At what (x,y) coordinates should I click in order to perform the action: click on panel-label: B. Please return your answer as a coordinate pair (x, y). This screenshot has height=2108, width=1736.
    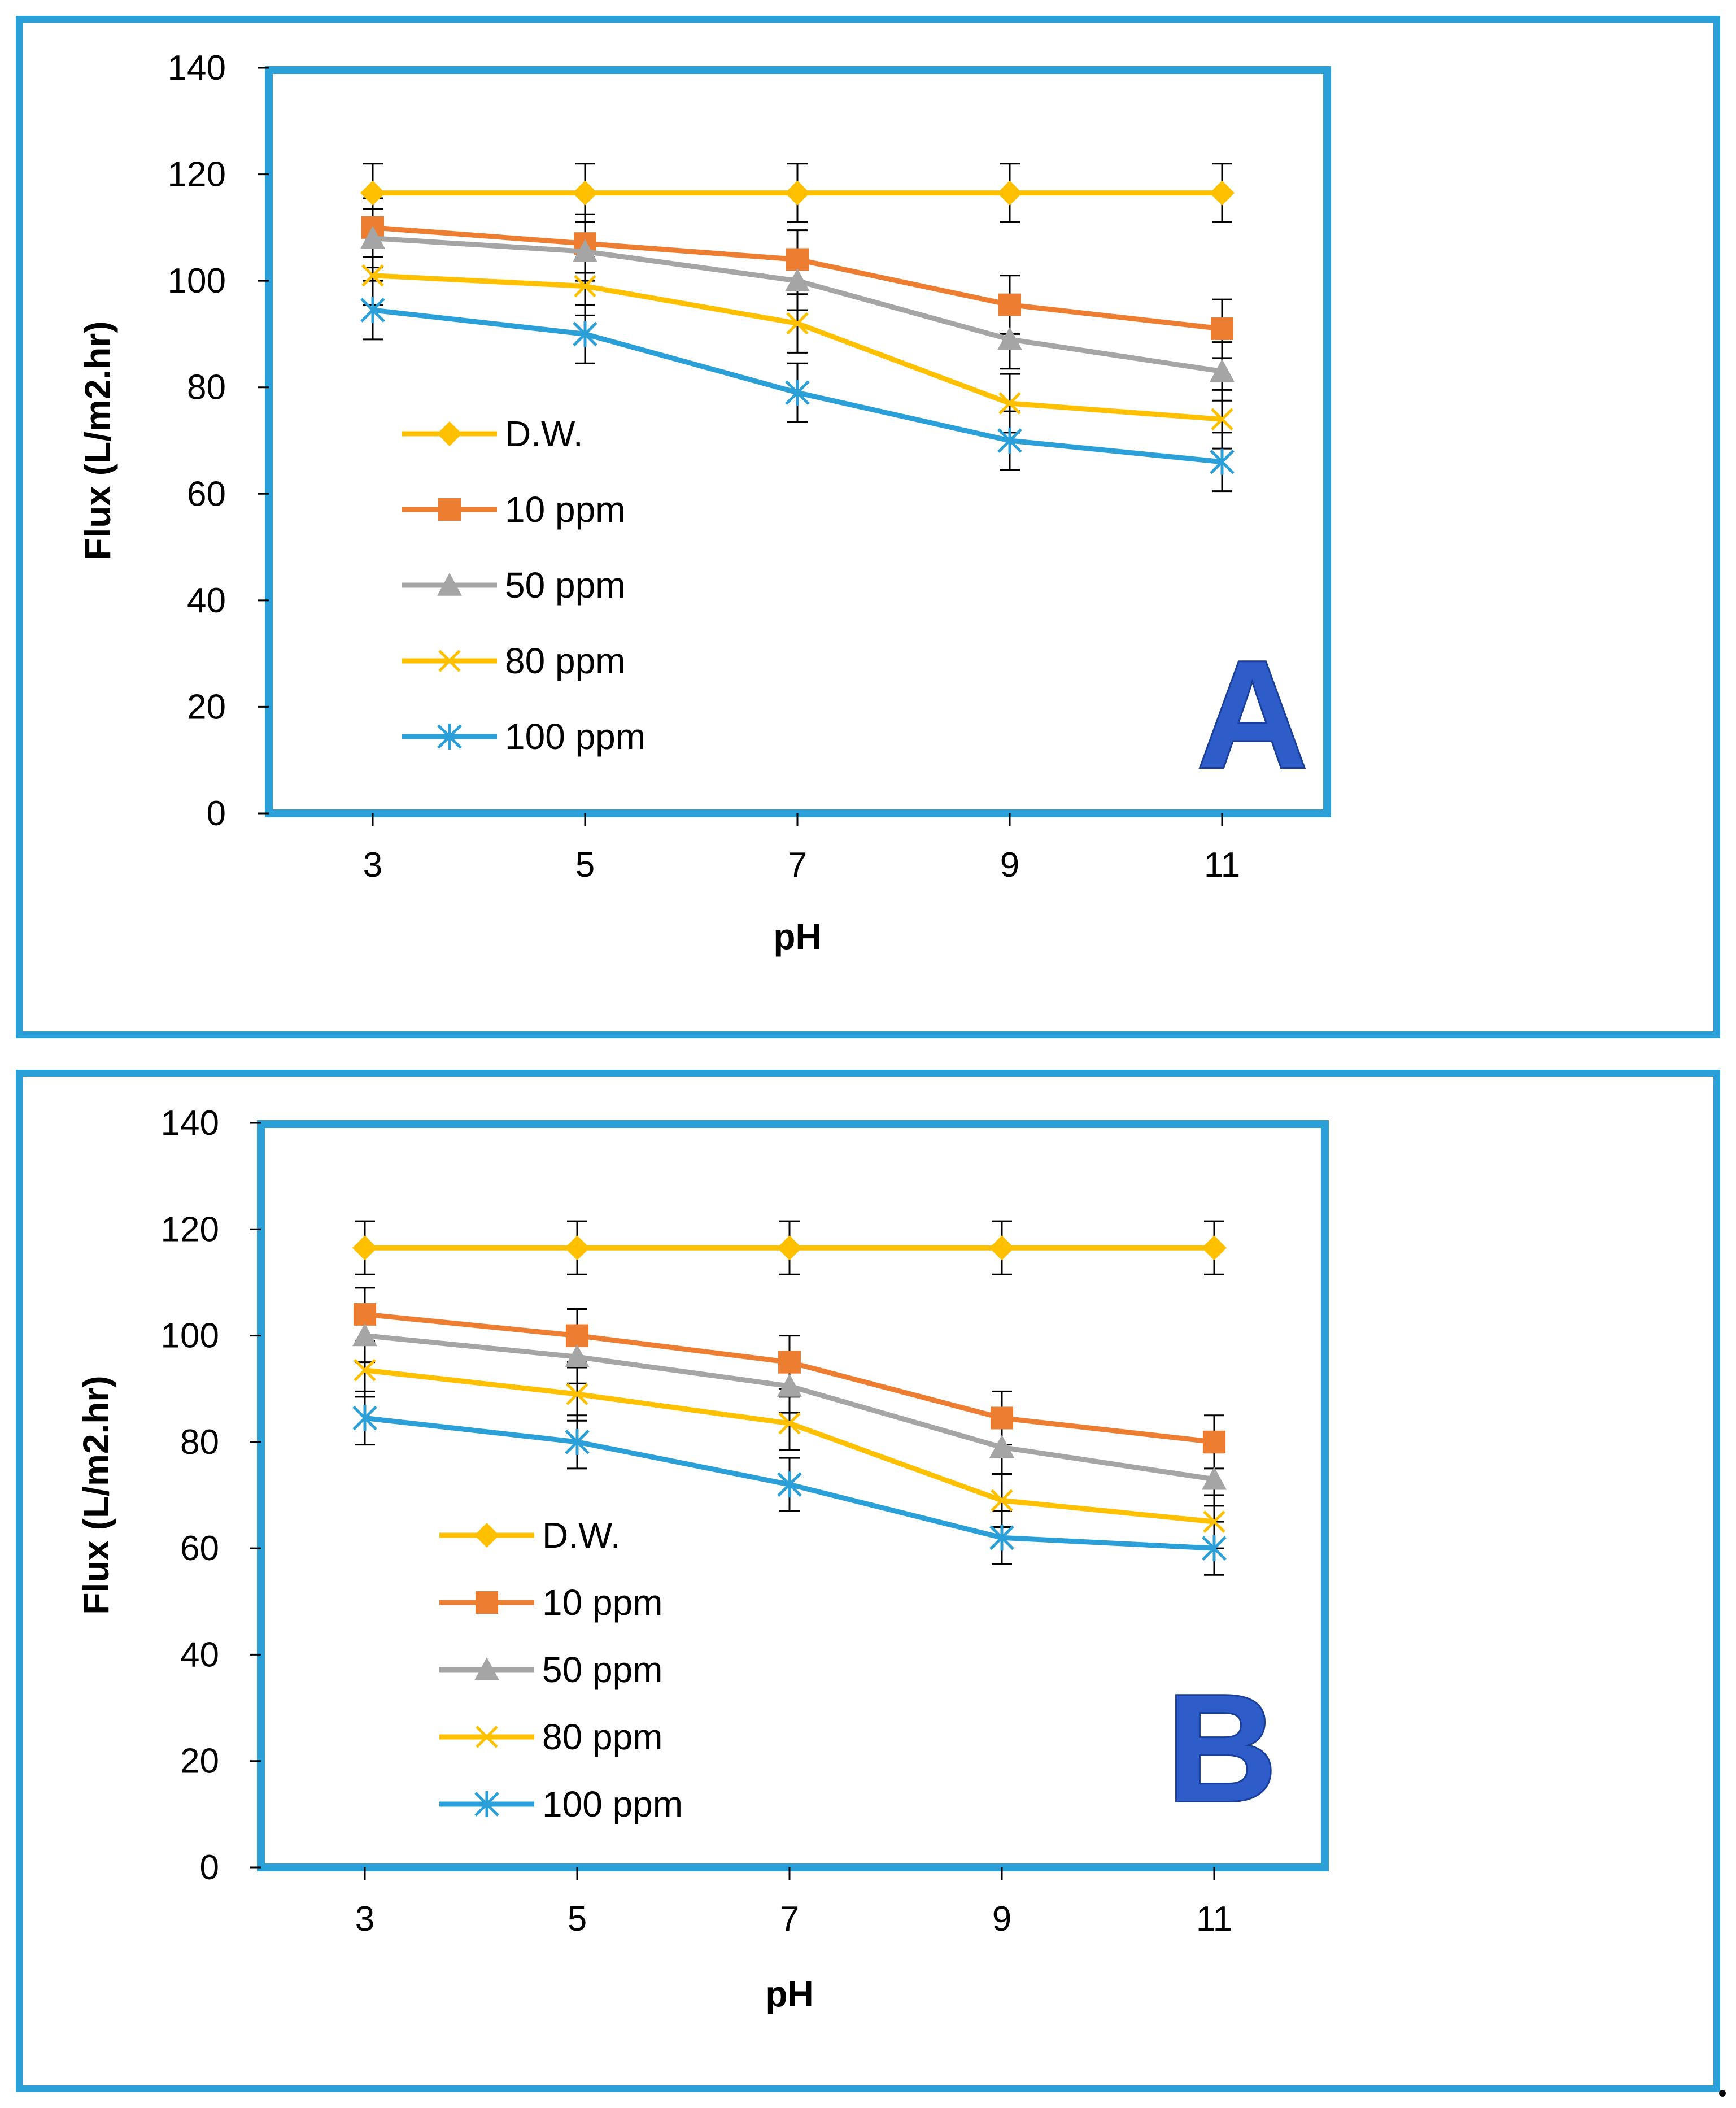
    Looking at the image, I should click on (1222, 1748).